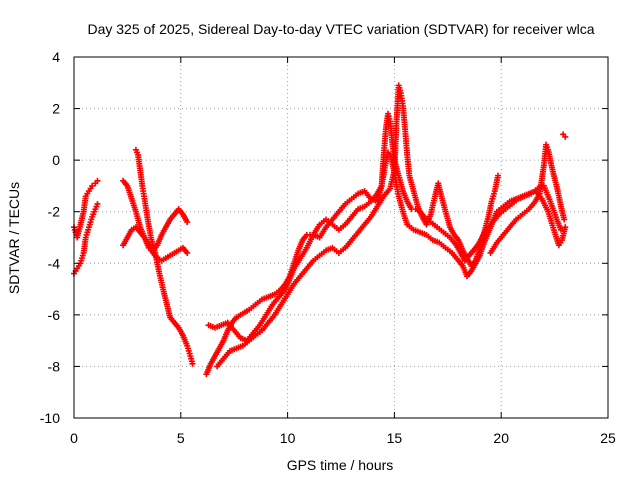 The image size is (640, 480). What do you see at coordinates (501, 438) in the screenshot?
I see `x-tick-label: 20` at bounding box center [501, 438].